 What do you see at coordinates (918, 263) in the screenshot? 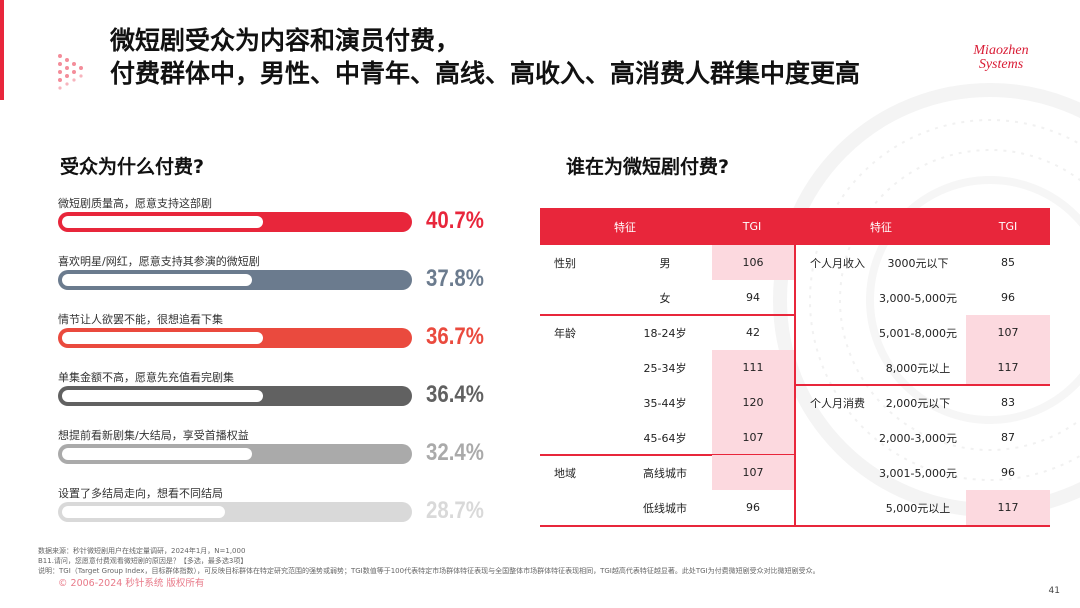
I see `row-label: 3000元以下` at bounding box center [918, 263].